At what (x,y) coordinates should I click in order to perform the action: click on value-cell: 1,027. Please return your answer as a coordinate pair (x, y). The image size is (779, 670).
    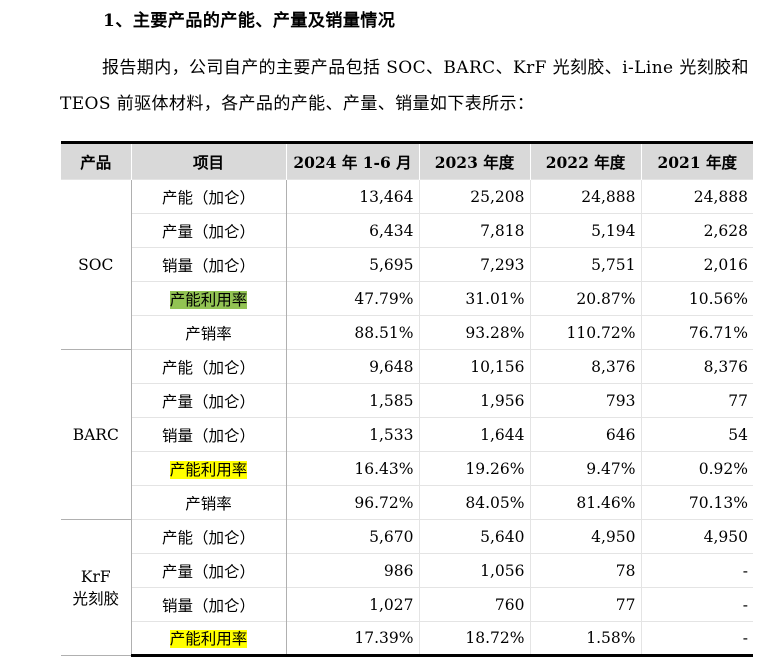
    Looking at the image, I should click on (352, 604).